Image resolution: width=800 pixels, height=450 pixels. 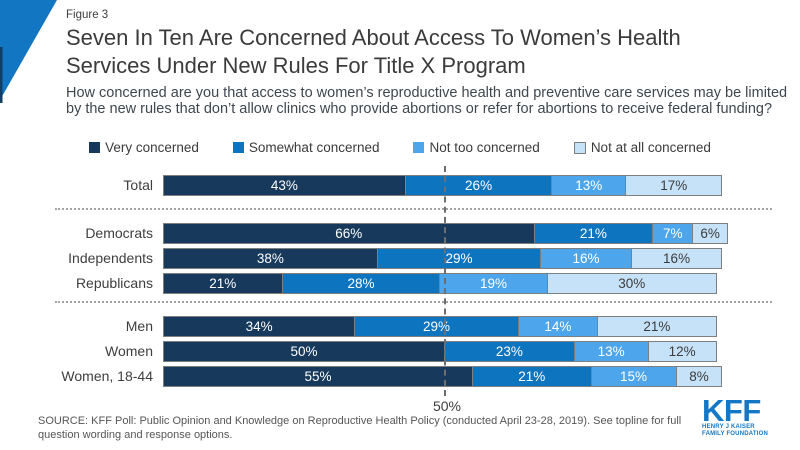 I want to click on bar-row: Women, 18-44 55% 21% 15% 8%, so click(x=400, y=376).